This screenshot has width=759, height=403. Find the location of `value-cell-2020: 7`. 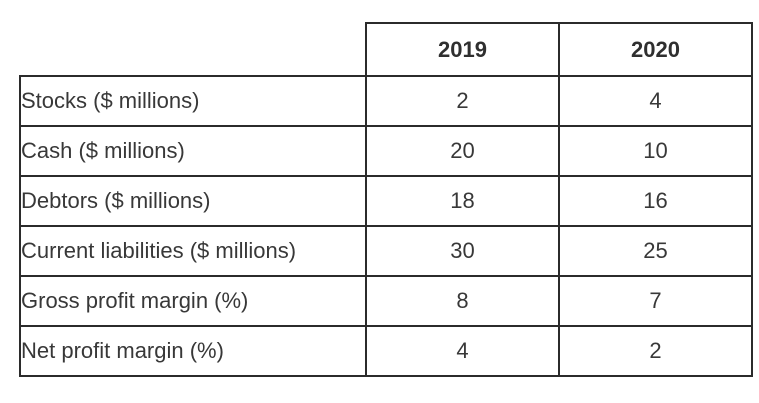

value-cell-2020: 7 is located at coordinates (655, 301).